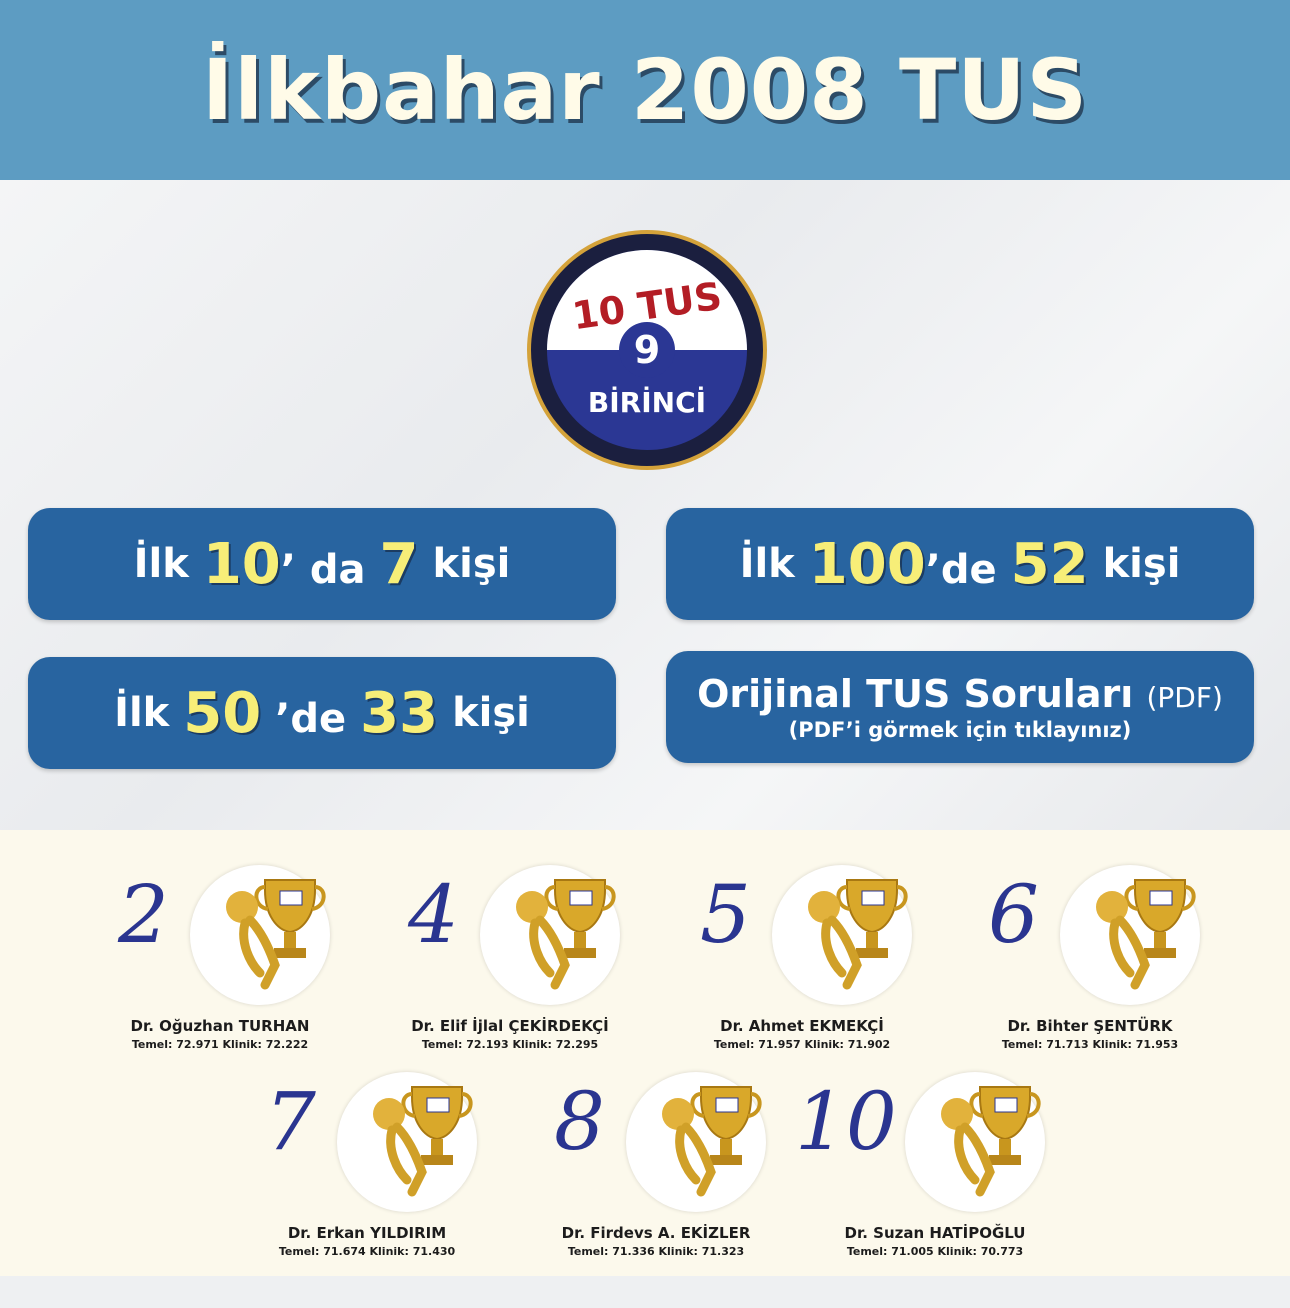  Describe the element at coordinates (220, 1026) in the screenshot. I see `winner-name: Dr. Oğuzhan TURHAN` at that location.